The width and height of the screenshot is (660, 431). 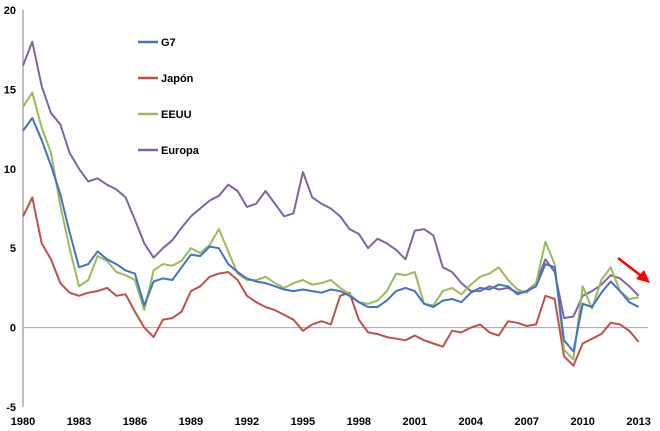 I want to click on x-tick-label: 1989, so click(x=191, y=422).